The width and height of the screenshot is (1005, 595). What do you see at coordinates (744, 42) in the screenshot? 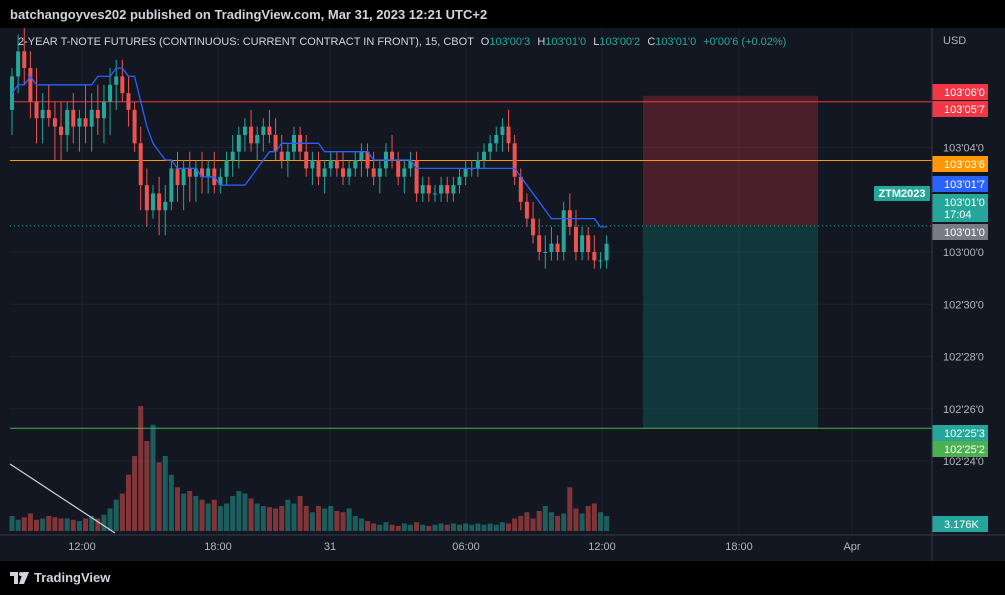
I see `legend-change: +0'00'6 (+0.02%)` at bounding box center [744, 42].